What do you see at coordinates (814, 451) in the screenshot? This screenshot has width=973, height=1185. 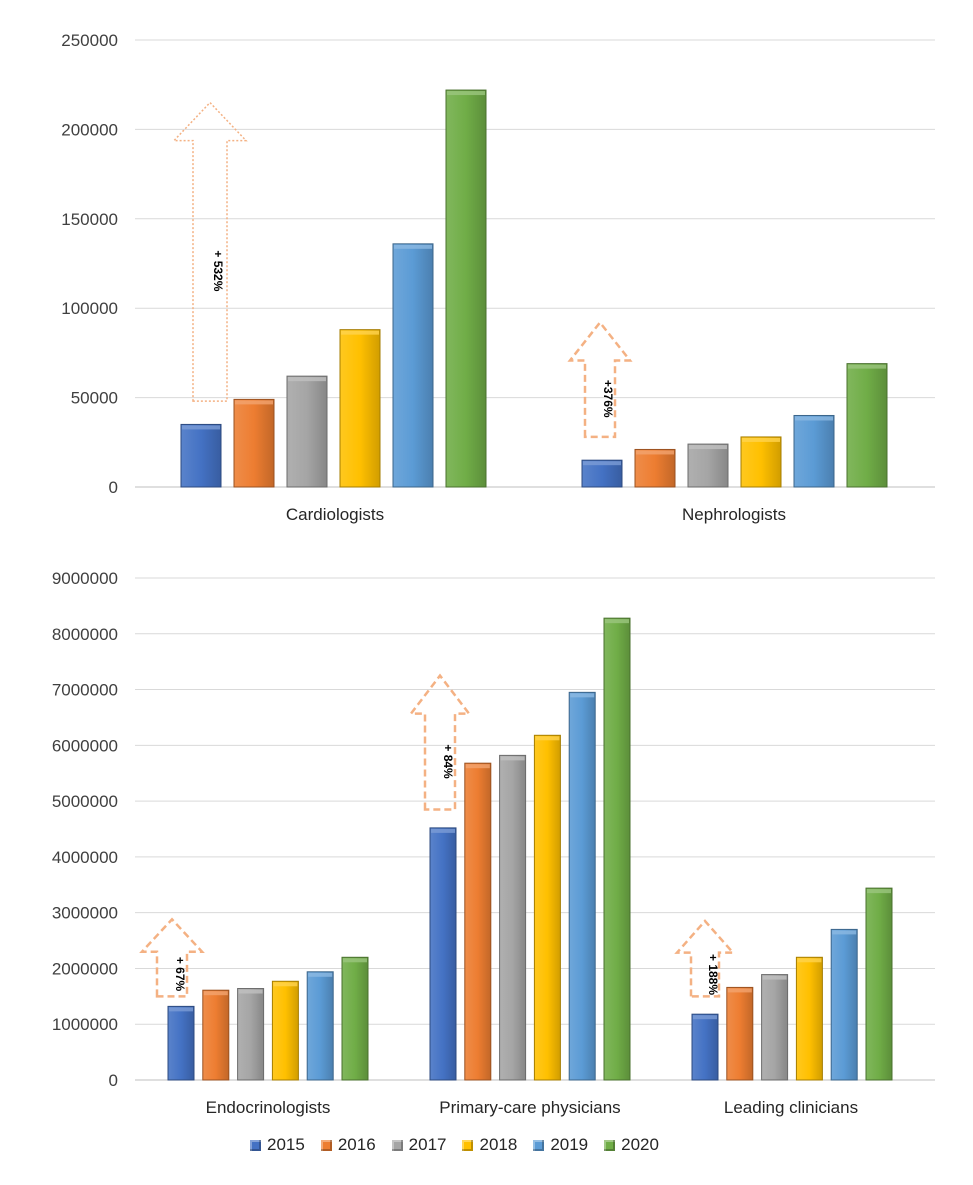 I see `bar-nephrologists-2019` at bounding box center [814, 451].